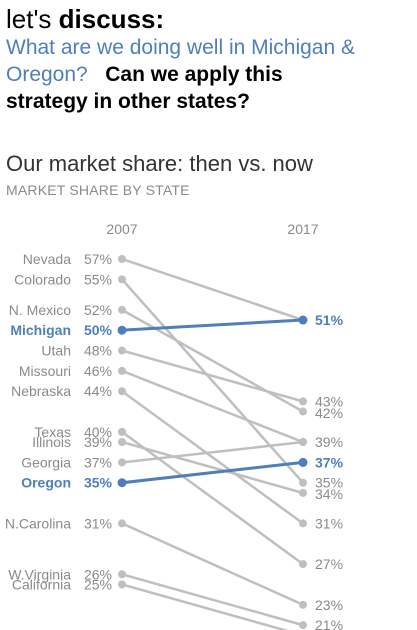 The width and height of the screenshot is (417, 630). I want to click on series-line-illinois, so click(212, 467).